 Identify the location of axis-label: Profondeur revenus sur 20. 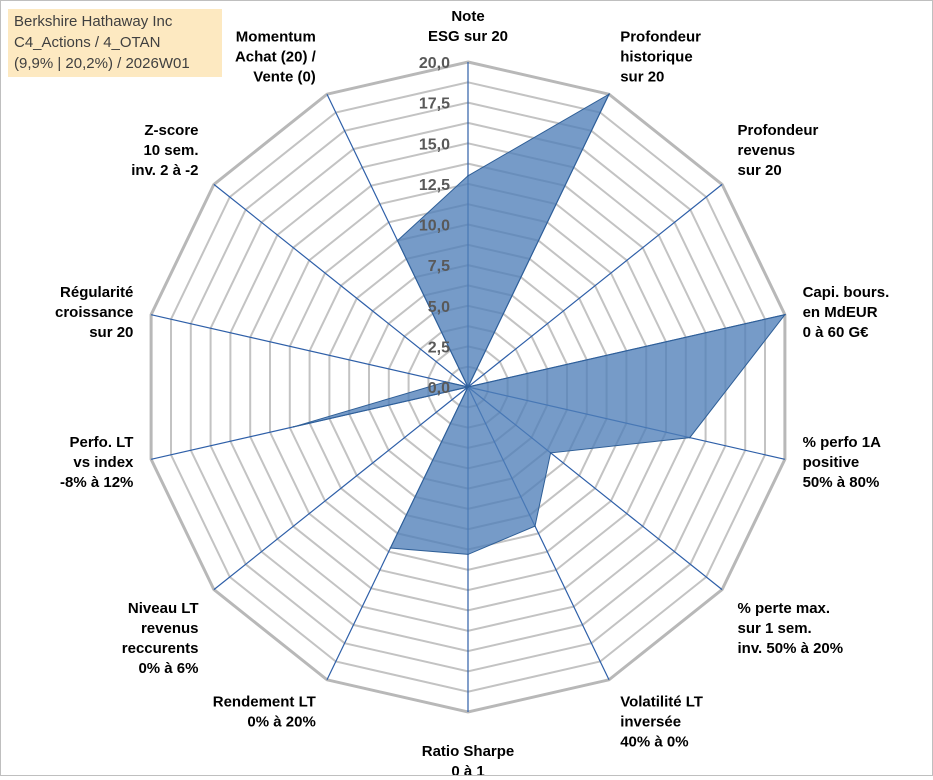
(778, 150).